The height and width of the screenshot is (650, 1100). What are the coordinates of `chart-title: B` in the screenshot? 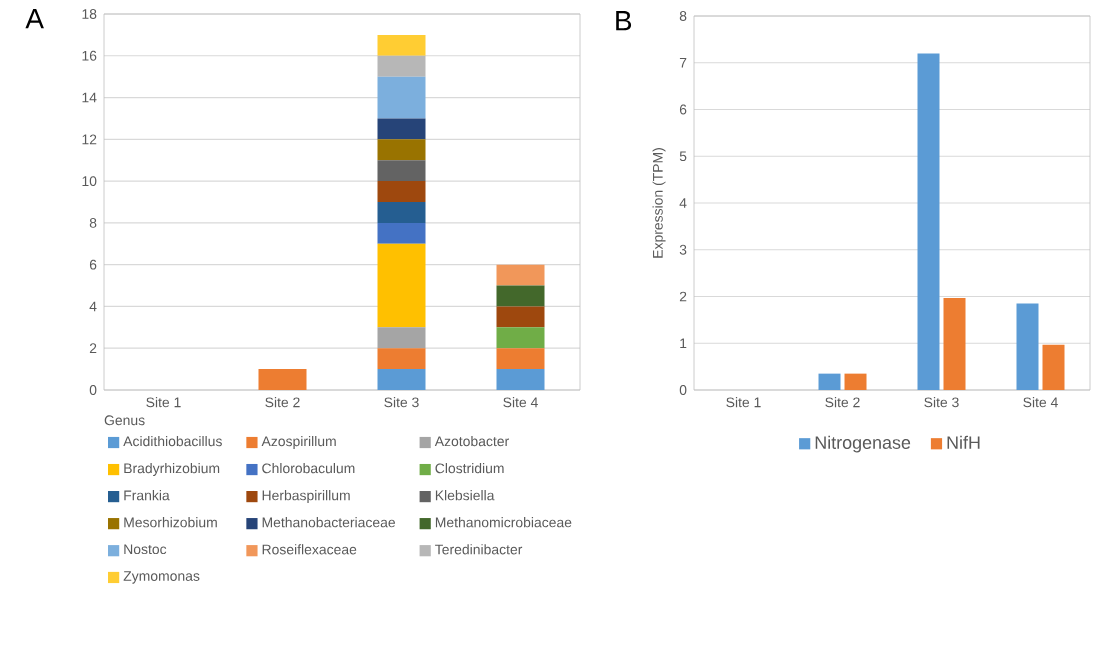 It's located at (624, 21).